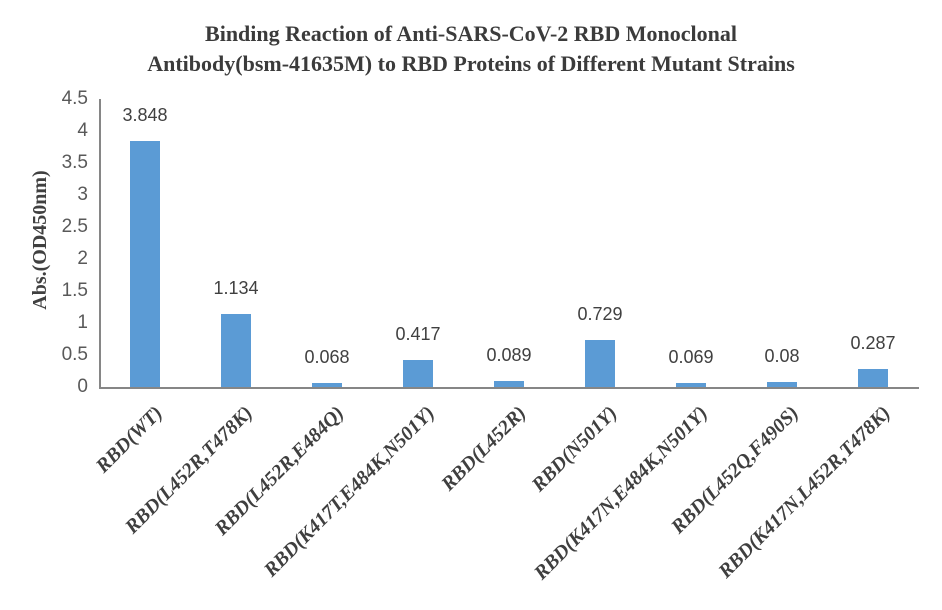 The image size is (942, 610). Describe the element at coordinates (509, 388) in the screenshot. I see `x-axis-line` at that location.